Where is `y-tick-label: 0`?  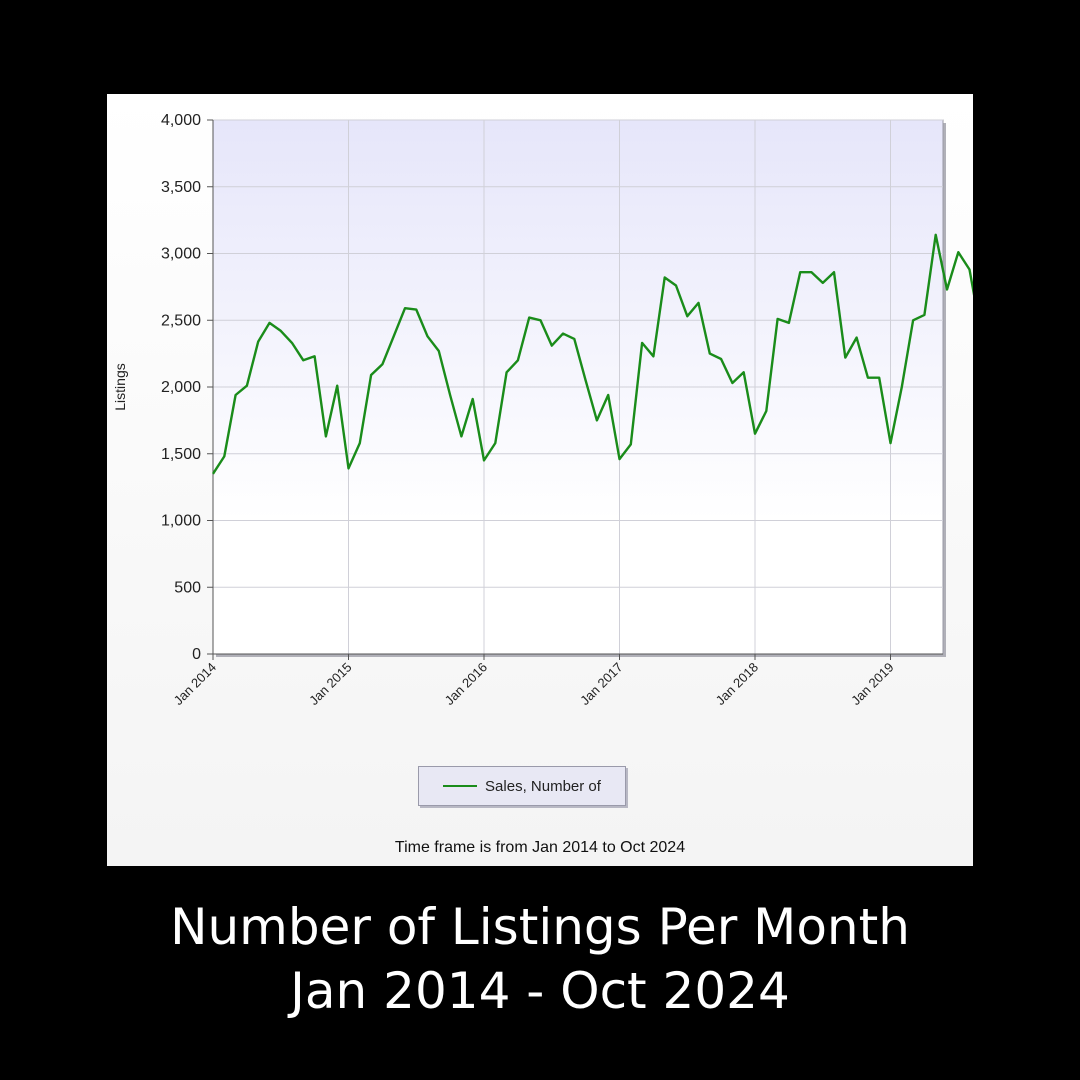
y-tick-label: 0 is located at coordinates (196, 654).